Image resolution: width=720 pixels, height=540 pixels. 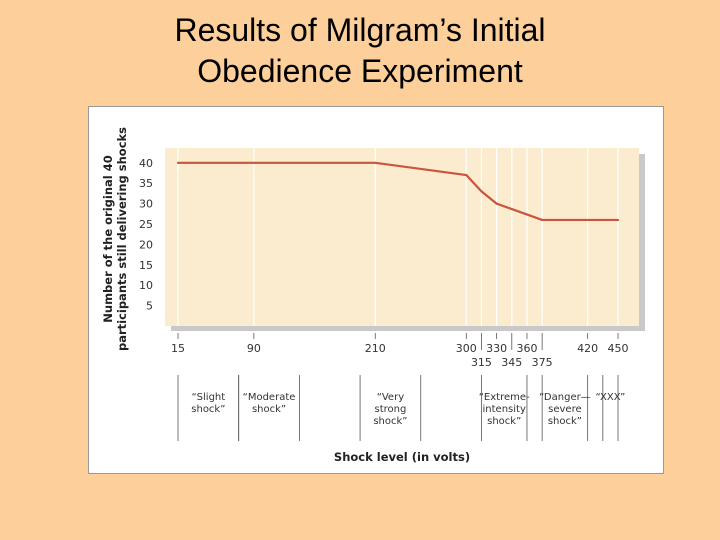 What do you see at coordinates (375, 348) in the screenshot?
I see `x-tick-label: 210` at bounding box center [375, 348].